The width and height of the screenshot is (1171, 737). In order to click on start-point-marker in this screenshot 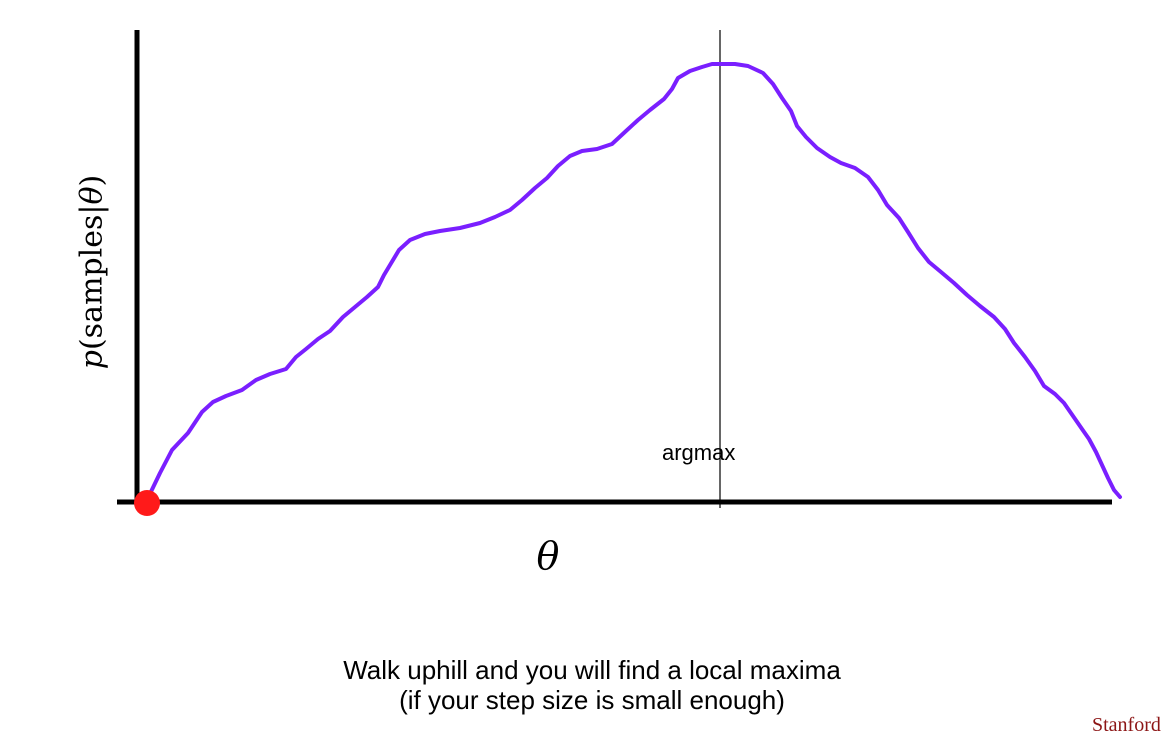, I will do `click(147, 503)`.